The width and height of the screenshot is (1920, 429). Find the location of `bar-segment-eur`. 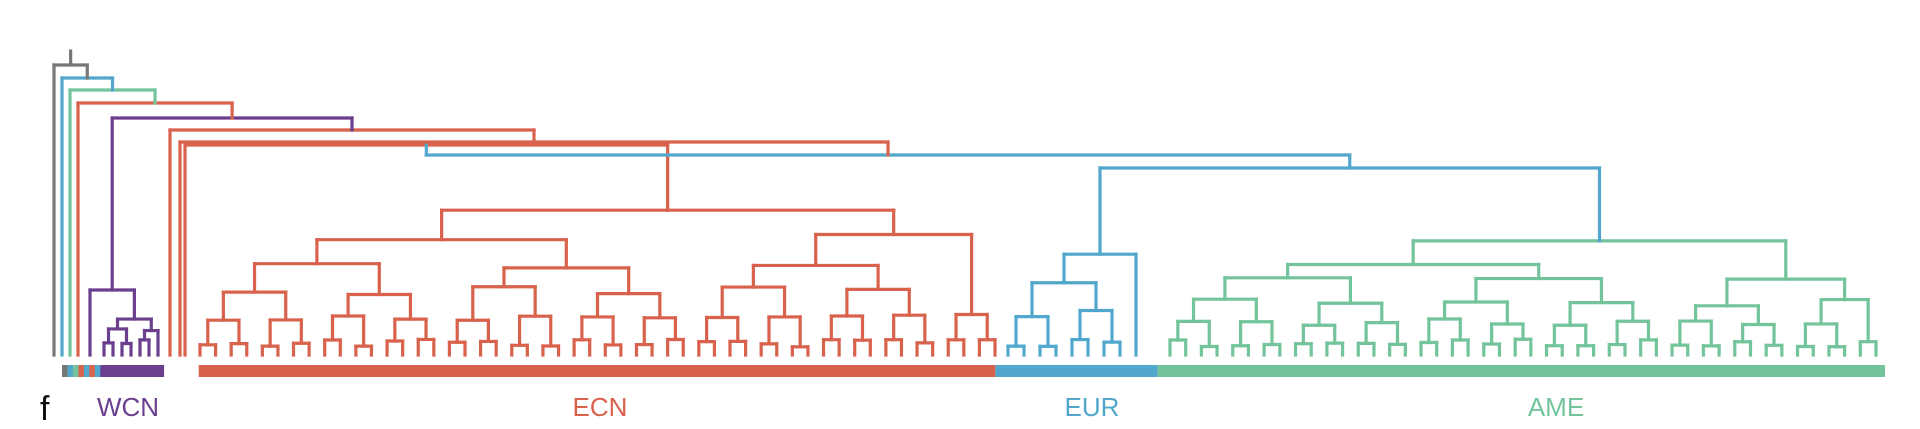

bar-segment-eur is located at coordinates (1076, 371).